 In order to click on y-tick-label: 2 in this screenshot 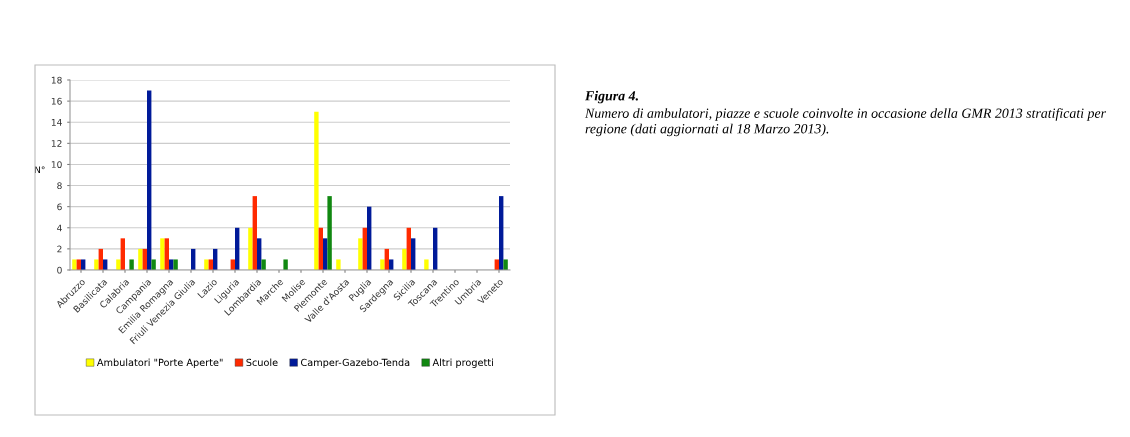, I will do `click(59, 249)`.